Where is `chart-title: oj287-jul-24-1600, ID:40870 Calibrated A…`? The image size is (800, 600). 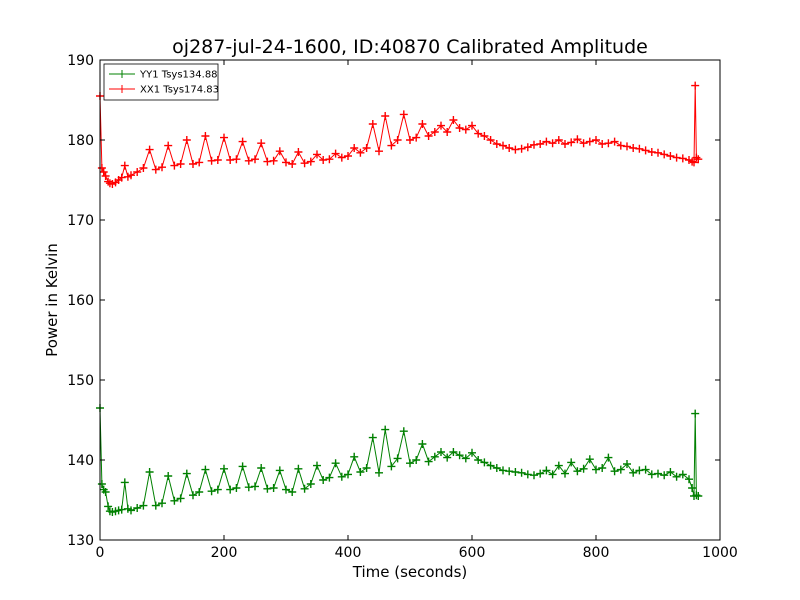 chart-title: oj287-jul-24-1600, ID:40870 Calibrated A… is located at coordinates (410, 47).